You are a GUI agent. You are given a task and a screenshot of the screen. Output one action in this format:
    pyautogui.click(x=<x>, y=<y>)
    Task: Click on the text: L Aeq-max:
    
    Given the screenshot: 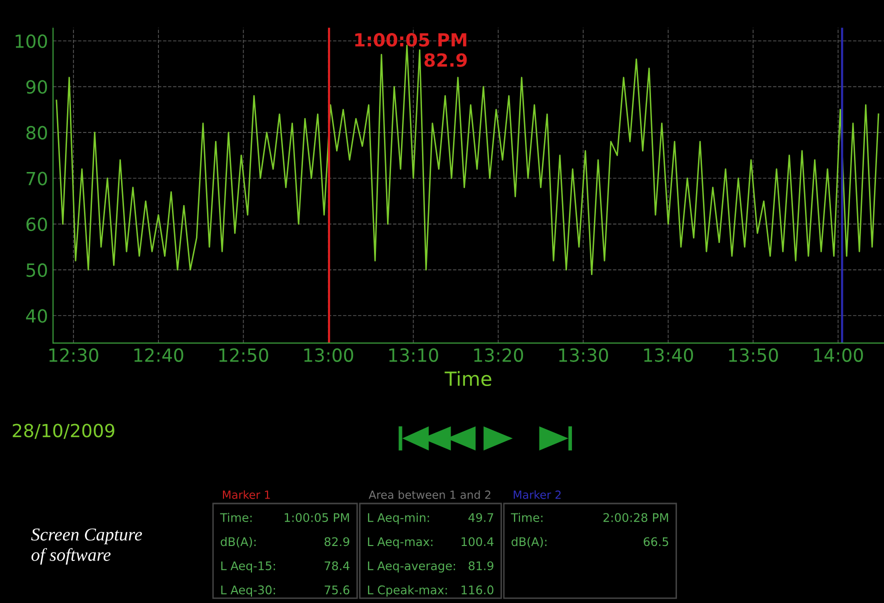 What is the action you would take?
    pyautogui.click(x=400, y=542)
    